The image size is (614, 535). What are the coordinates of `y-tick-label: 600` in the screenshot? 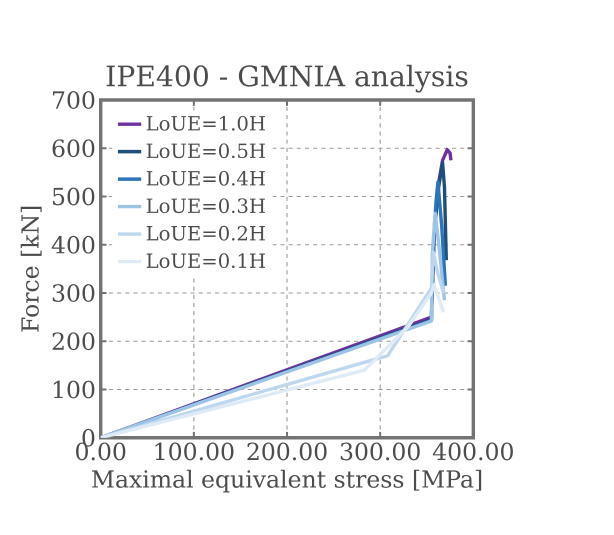 It's located at (73, 149).